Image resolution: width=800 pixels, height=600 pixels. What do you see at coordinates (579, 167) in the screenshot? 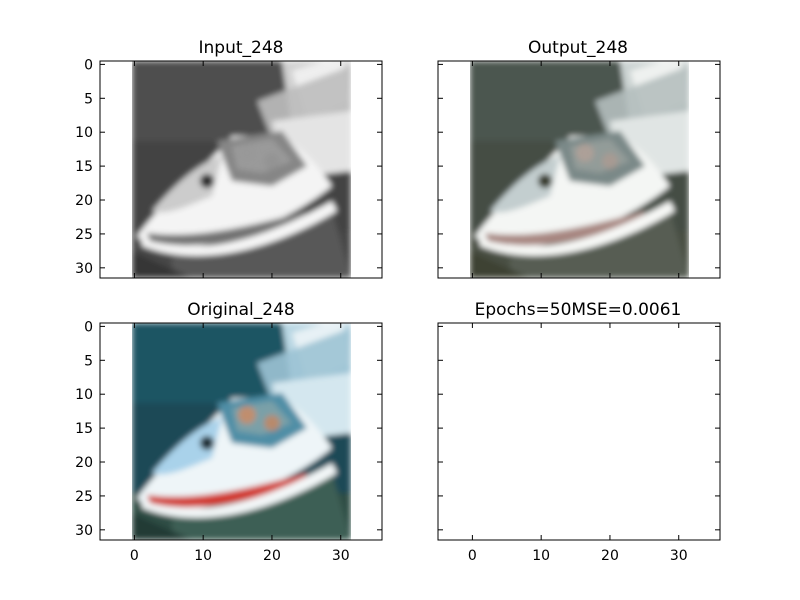
I see `output-image` at bounding box center [579, 167].